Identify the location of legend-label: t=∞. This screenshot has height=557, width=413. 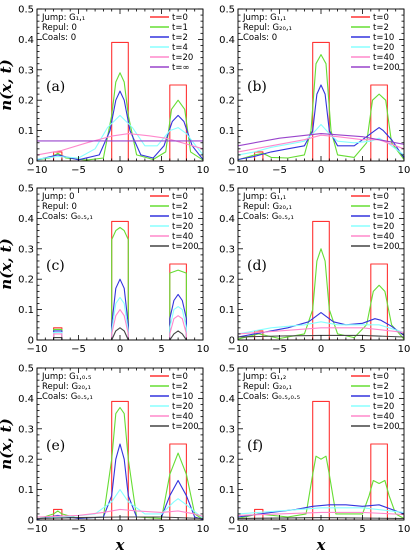
(181, 68).